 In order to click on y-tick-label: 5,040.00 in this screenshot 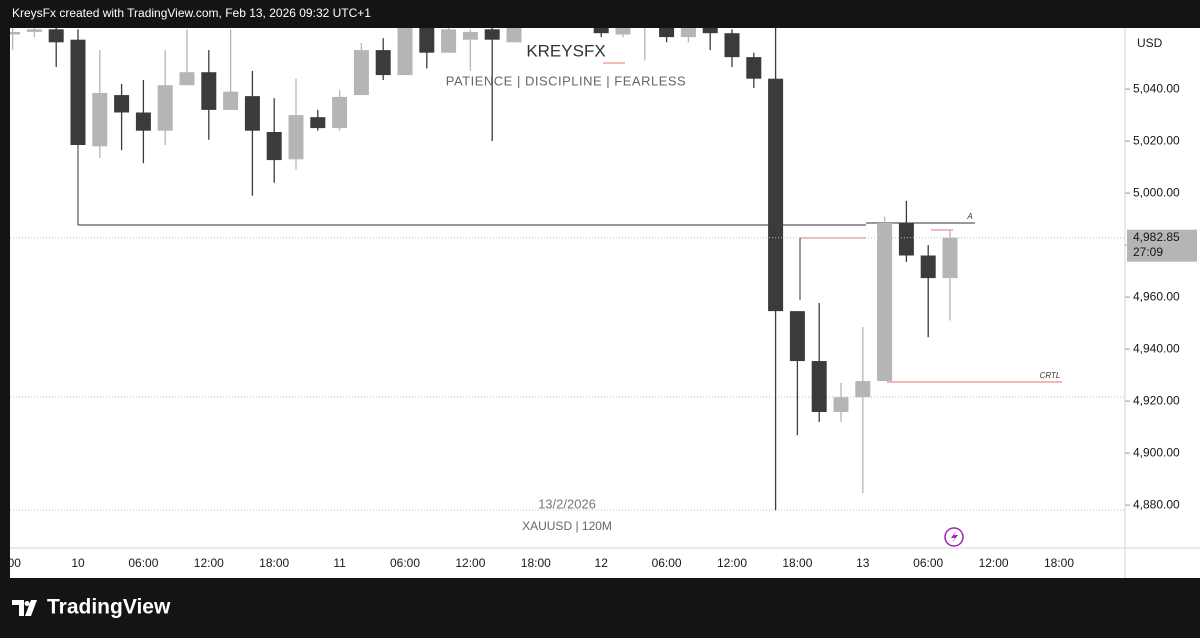, I will do `click(1156, 88)`.